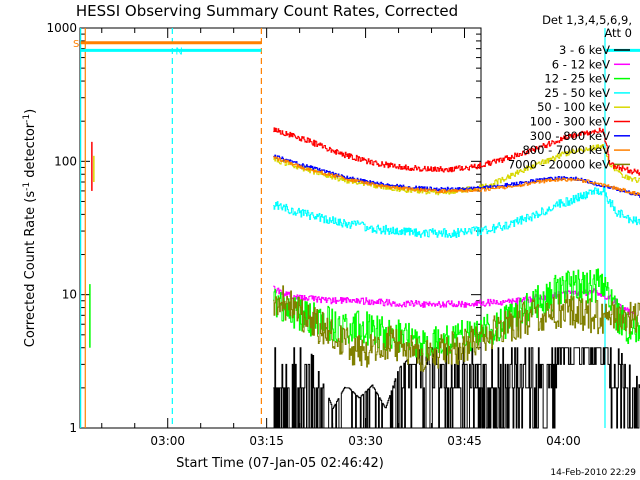 Image resolution: width=640 pixels, height=480 pixels. What do you see at coordinates (76, 44) in the screenshot?
I see `flag-label: S` at bounding box center [76, 44].